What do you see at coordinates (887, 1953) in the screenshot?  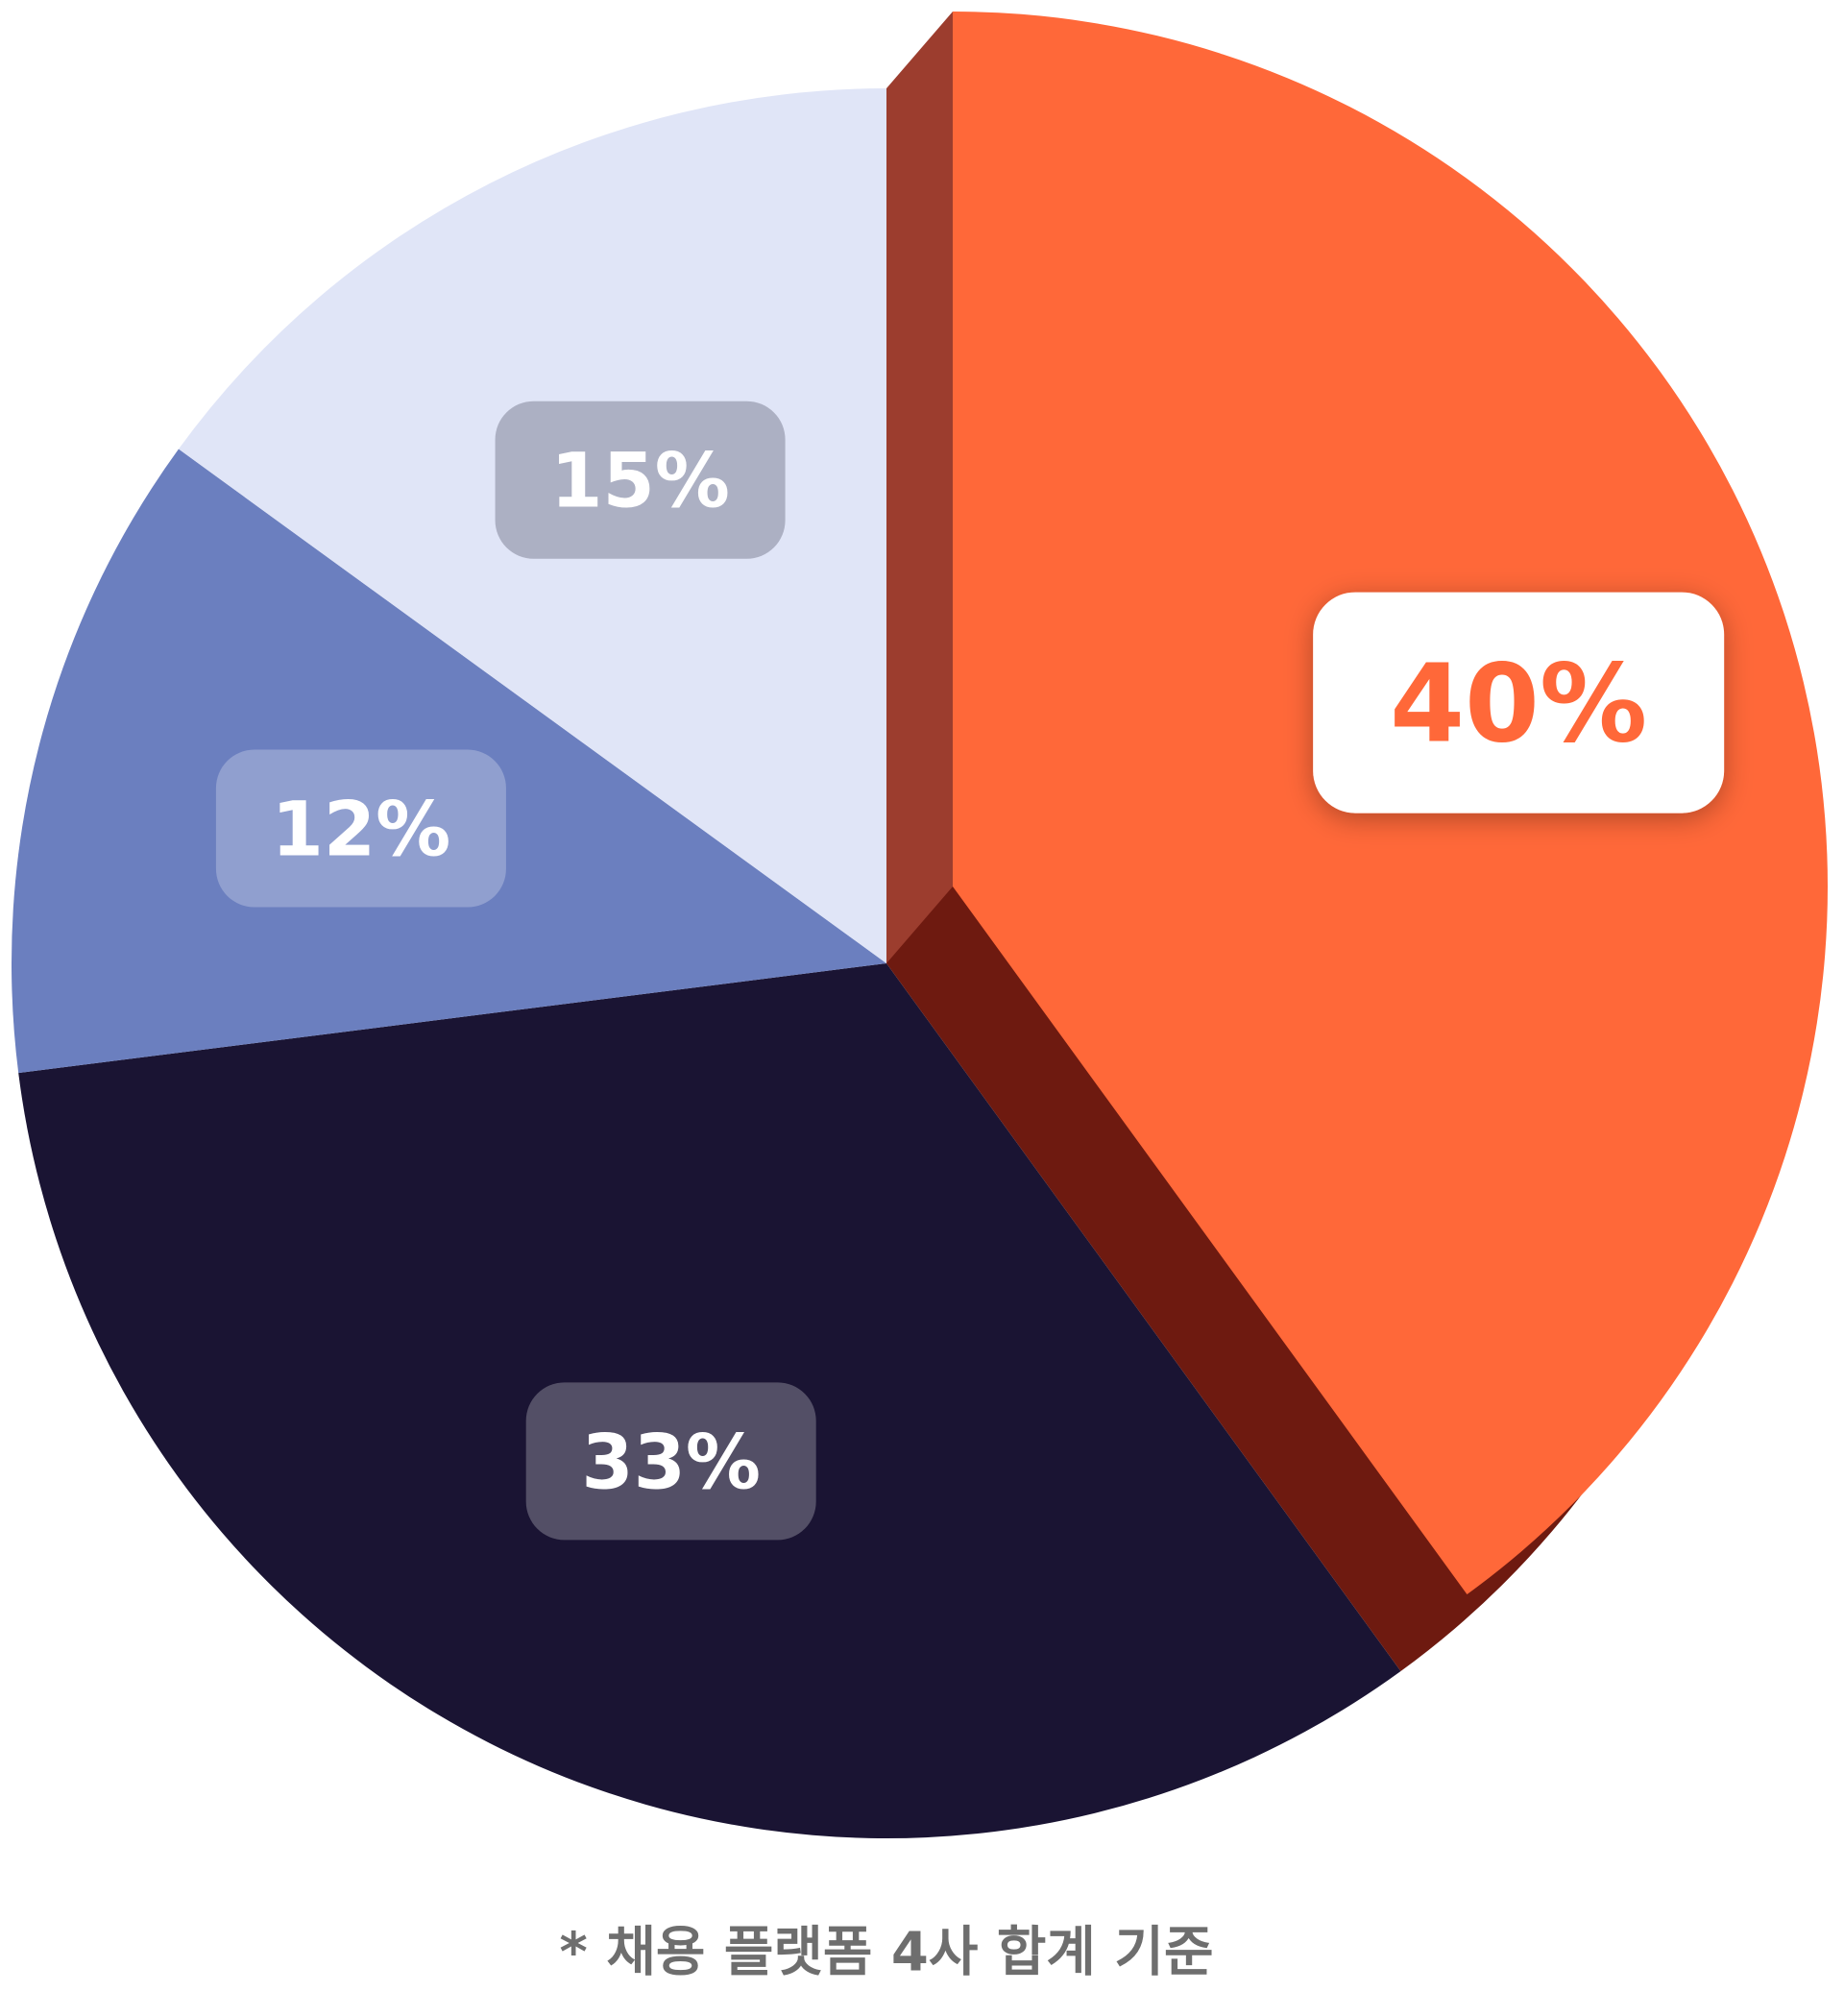 I see `footnote: * 채용 플랫폼 4사 합계 기준` at bounding box center [887, 1953].